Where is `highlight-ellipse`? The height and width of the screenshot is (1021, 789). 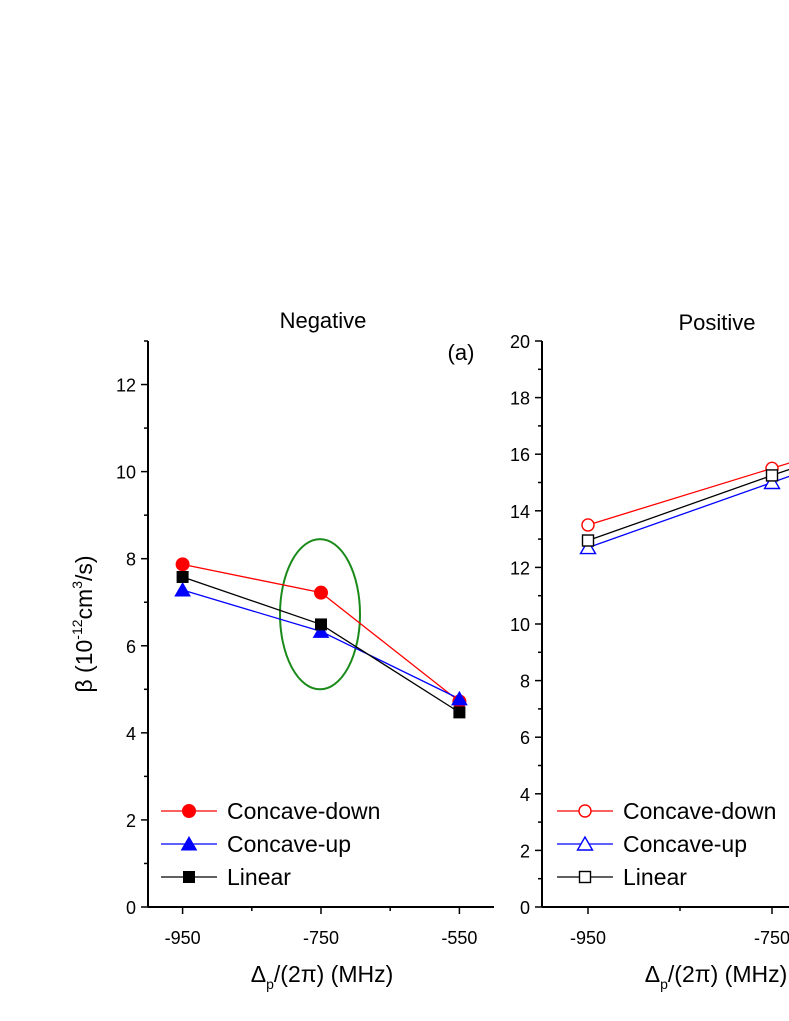
highlight-ellipse is located at coordinates (320, 614).